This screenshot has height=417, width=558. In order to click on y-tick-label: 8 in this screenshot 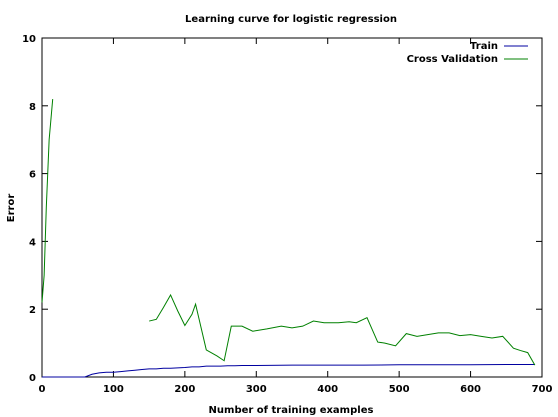, I will do `click(32, 107)`.